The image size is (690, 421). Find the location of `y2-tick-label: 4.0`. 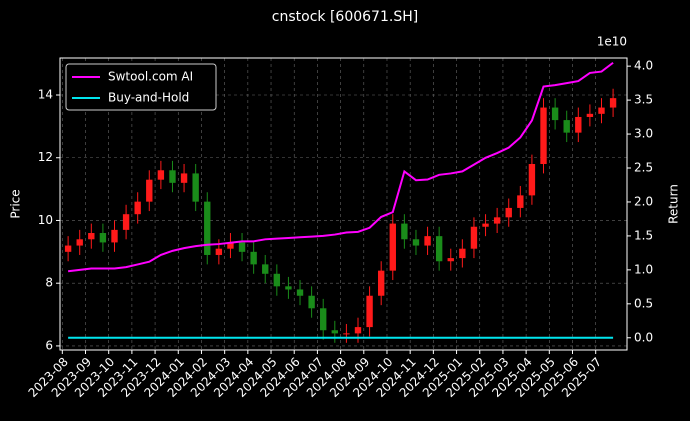

y2-tick-label: 4.0 is located at coordinates (643, 66).